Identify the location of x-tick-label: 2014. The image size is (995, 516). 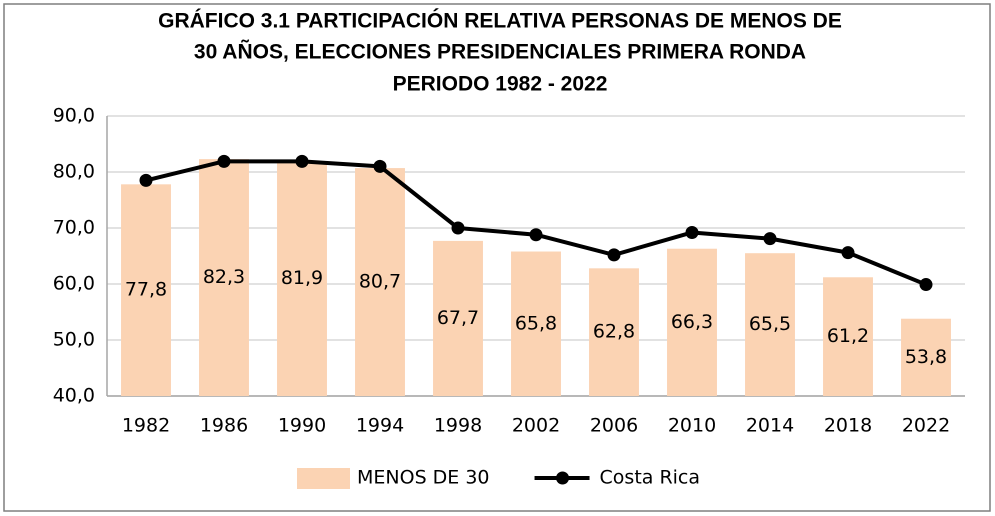
(770, 426).